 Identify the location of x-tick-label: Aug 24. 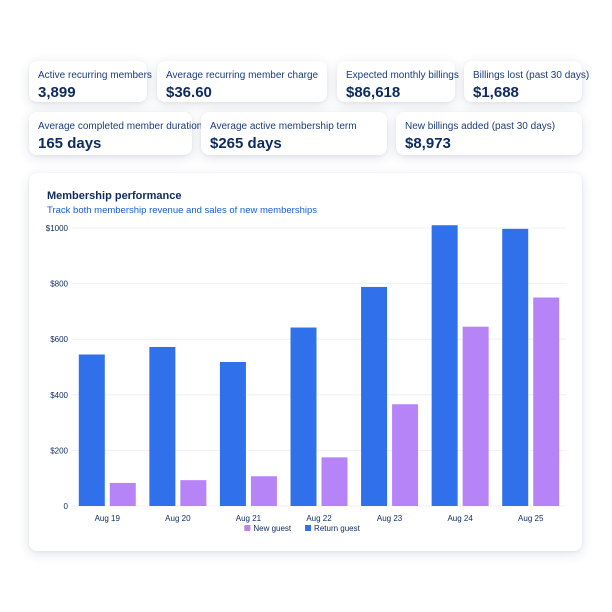
(460, 518).